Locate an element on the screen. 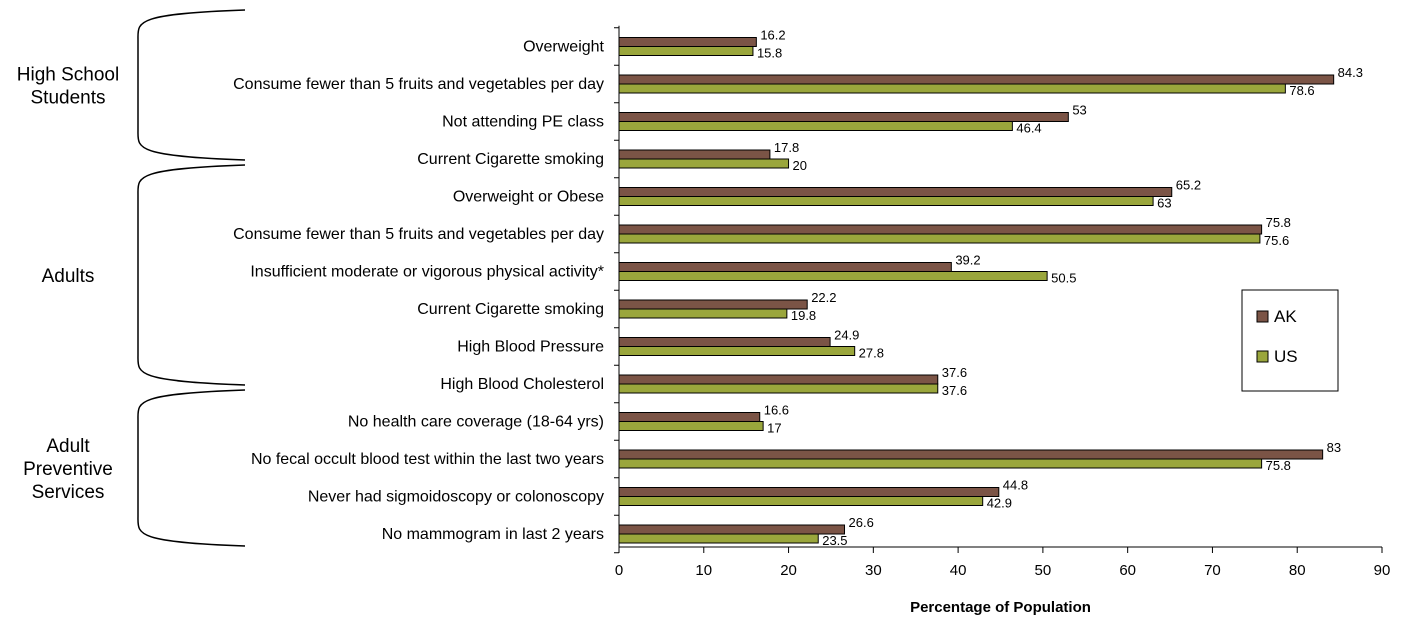 This screenshot has width=1404, height=620. data-label-us: 78.6 is located at coordinates (1301, 90).